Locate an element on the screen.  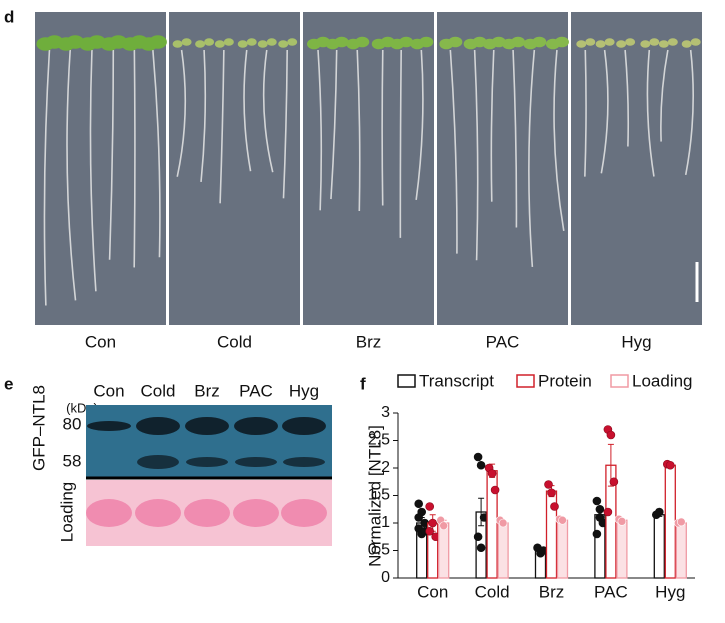
condition-label: PAC is located at coordinates (503, 341).